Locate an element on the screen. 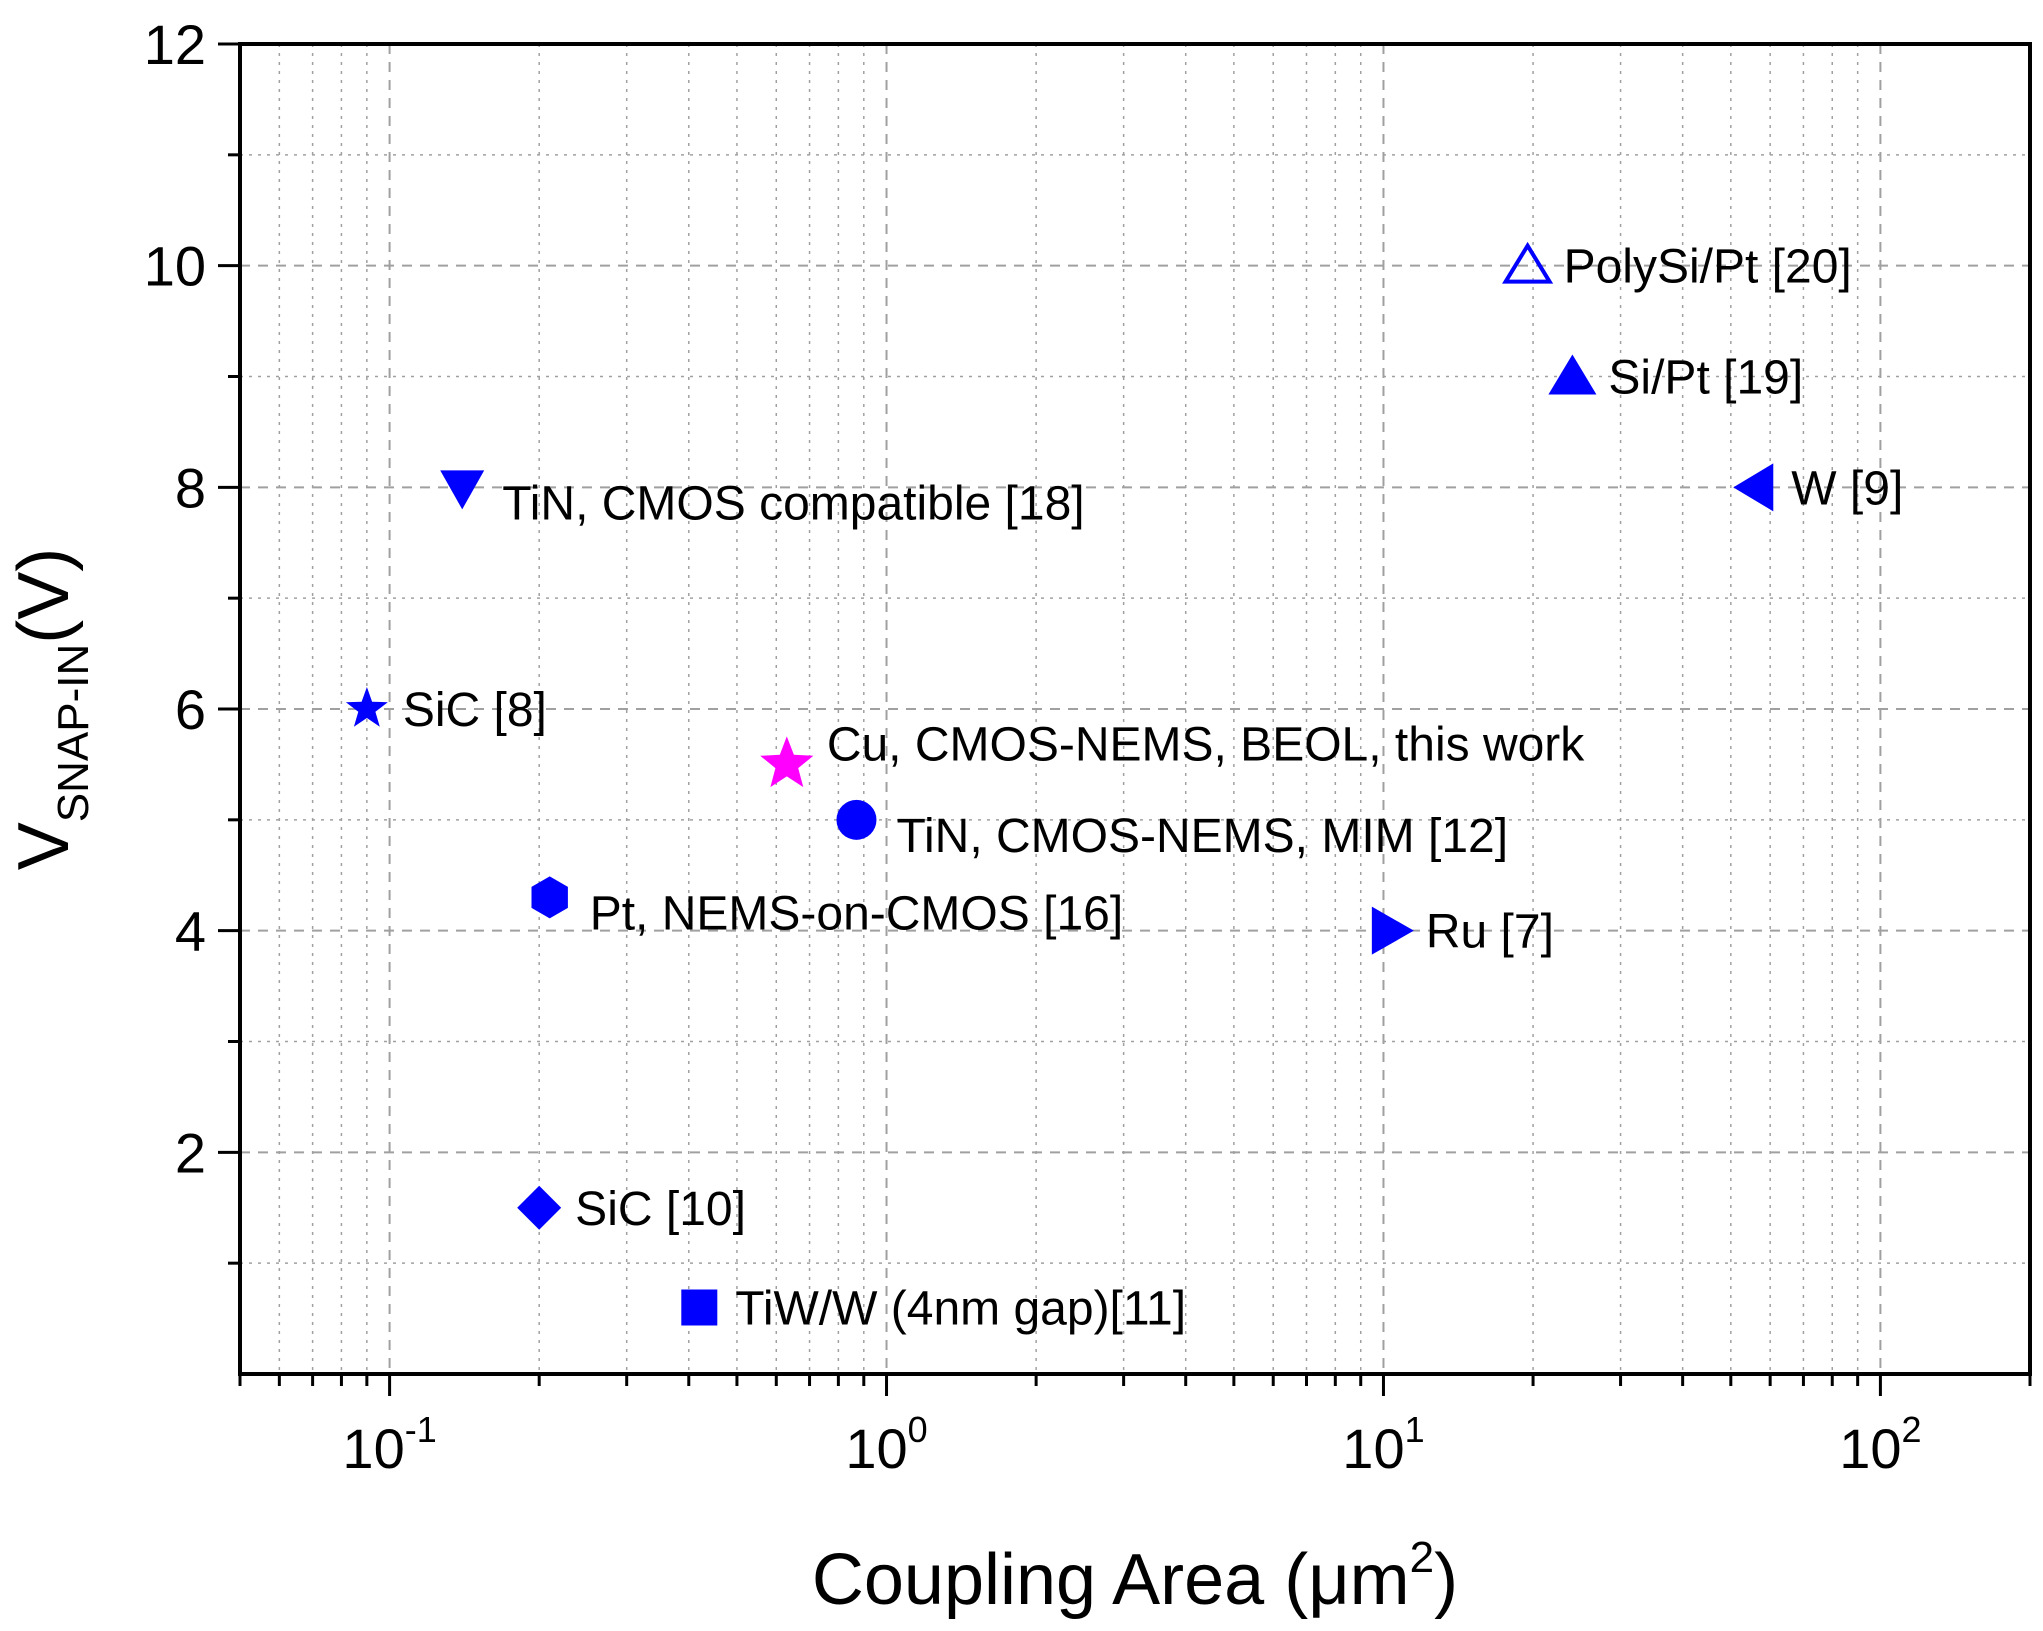 The image size is (2043, 1631). y-tick-label: 4 is located at coordinates (190, 931).